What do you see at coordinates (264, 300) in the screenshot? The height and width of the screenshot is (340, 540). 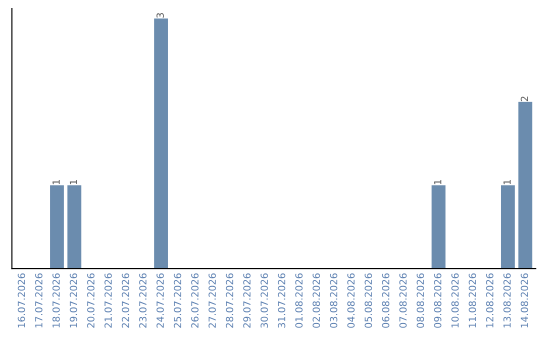 I see `x-tick-label: 30.07.2026` at bounding box center [264, 300].